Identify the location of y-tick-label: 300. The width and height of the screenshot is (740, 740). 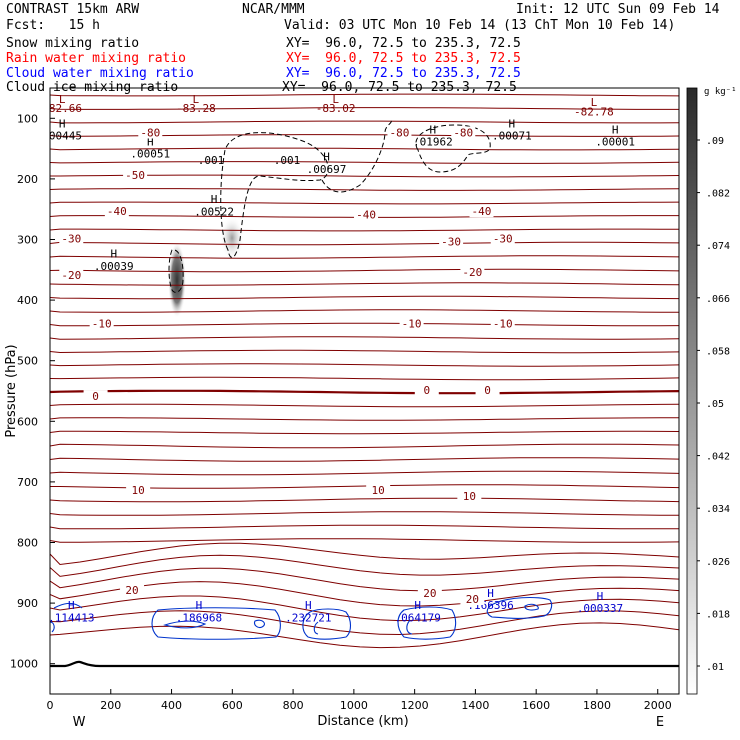
(27, 240).